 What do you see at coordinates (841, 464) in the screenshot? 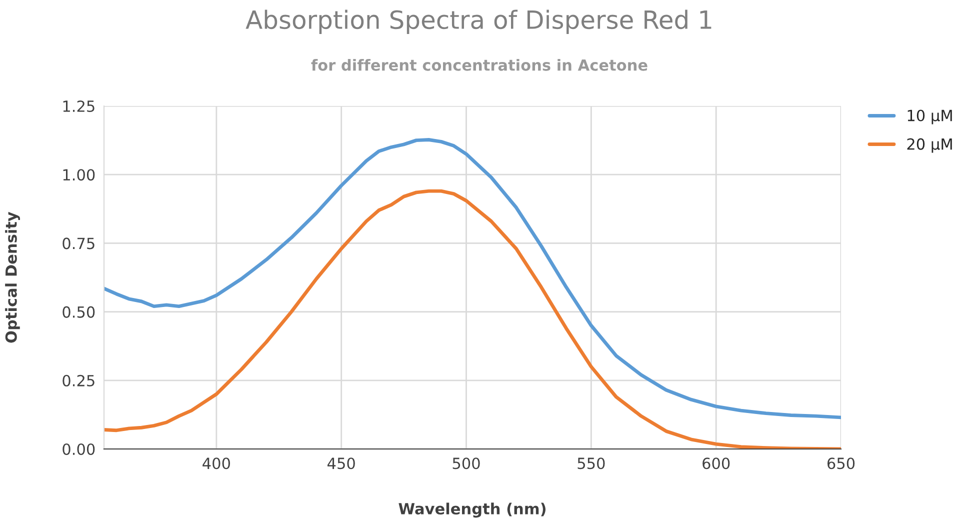
I see `x-tick-label: 650` at bounding box center [841, 464].